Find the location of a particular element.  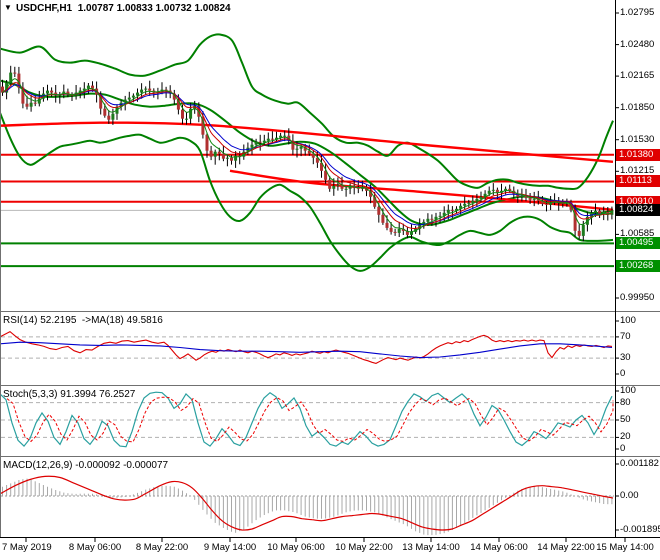

macd-signal-line is located at coordinates (307, 503).